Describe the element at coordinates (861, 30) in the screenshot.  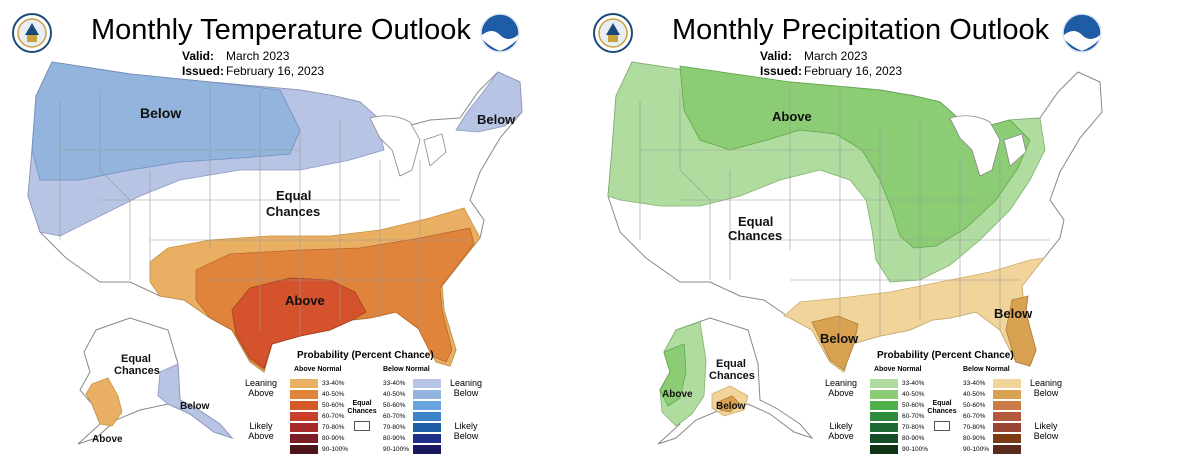
I see `page-title: Monthly Precipitation Outlook` at that location.